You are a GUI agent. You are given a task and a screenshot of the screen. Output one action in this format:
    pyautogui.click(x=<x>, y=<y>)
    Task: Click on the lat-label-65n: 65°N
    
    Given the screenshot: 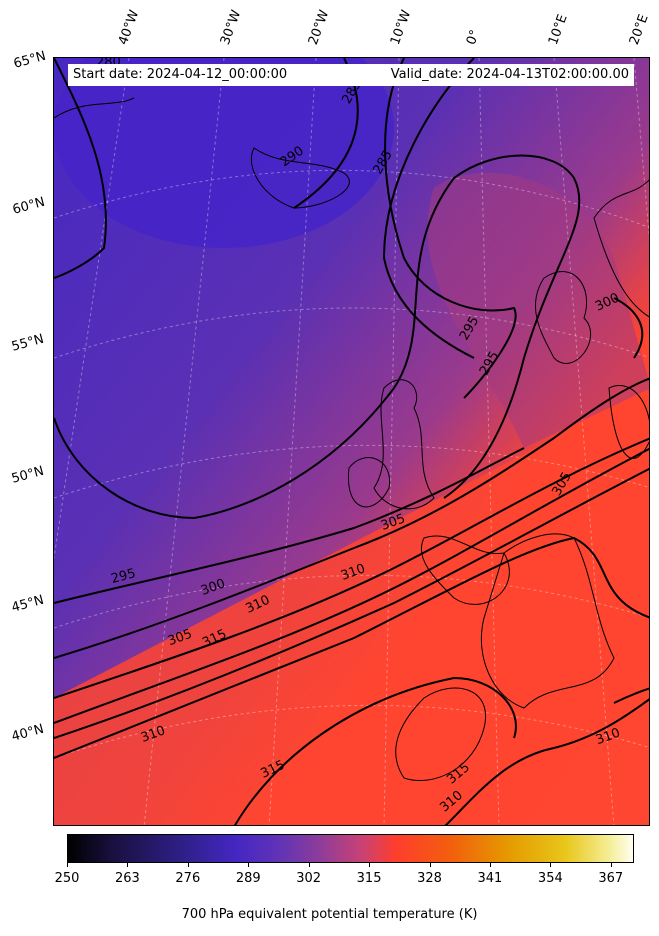 What is the action you would take?
    pyautogui.click(x=30, y=60)
    